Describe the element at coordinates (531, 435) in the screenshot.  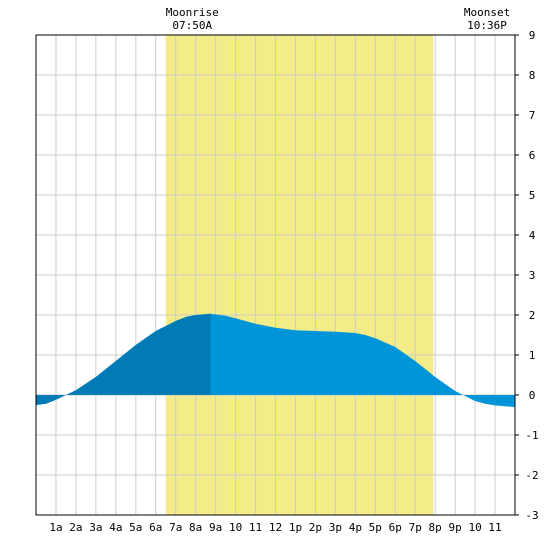
I see `y-tick-label: -1` at that location.